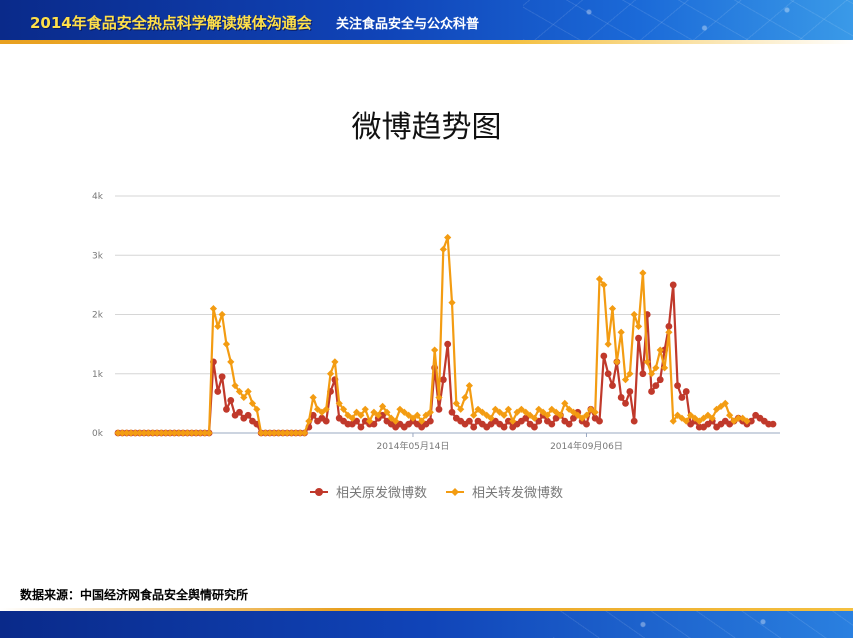 This screenshot has width=853, height=638. What do you see at coordinates (426, 609) in the screenshot?
I see `footer-stripe` at bounding box center [426, 609].